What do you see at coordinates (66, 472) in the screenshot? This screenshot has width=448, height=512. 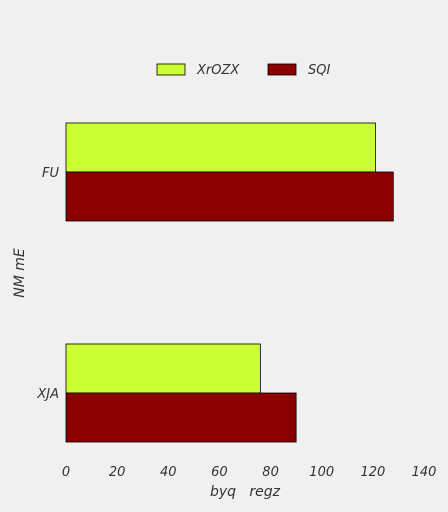 I see `x-tick-label: 0` at bounding box center [66, 472].